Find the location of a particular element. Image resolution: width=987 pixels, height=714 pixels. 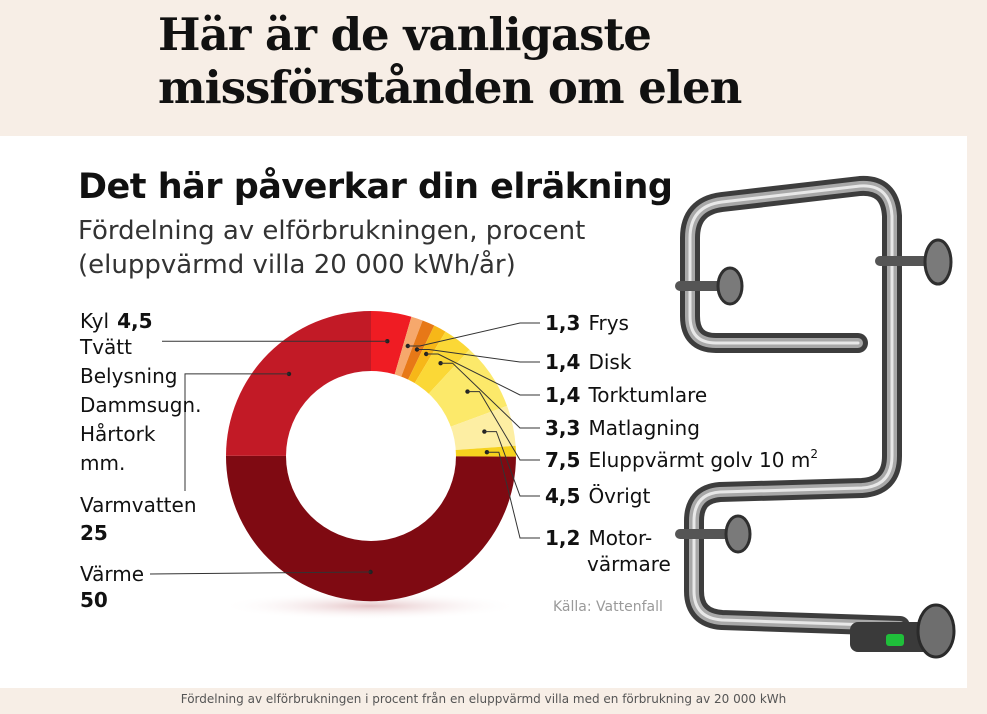

donut-hole is located at coordinates (371, 456).